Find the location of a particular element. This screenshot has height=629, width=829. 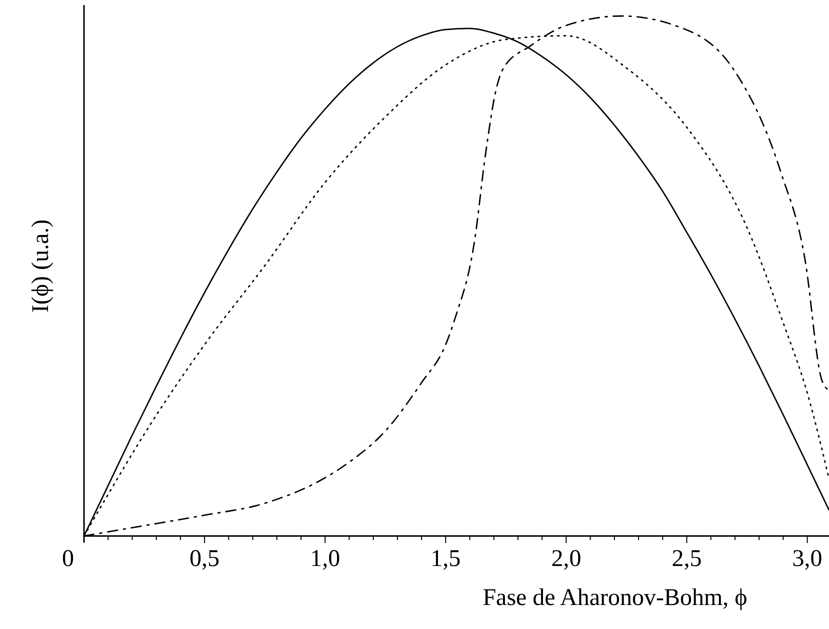

x-tick-label: 2,5 is located at coordinates (687, 559).